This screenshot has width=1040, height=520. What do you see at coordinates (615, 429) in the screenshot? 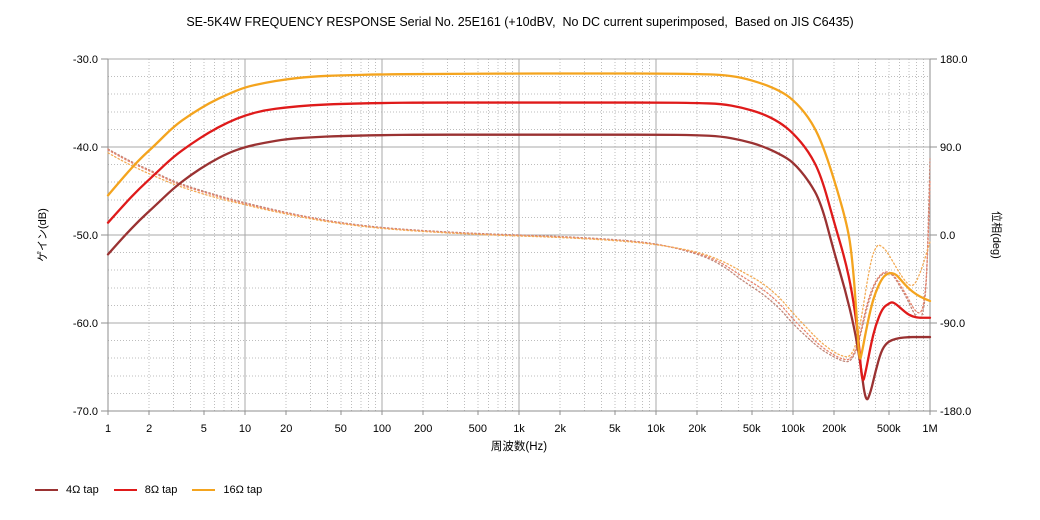
I see `x-tick-label: 5k` at bounding box center [615, 429].